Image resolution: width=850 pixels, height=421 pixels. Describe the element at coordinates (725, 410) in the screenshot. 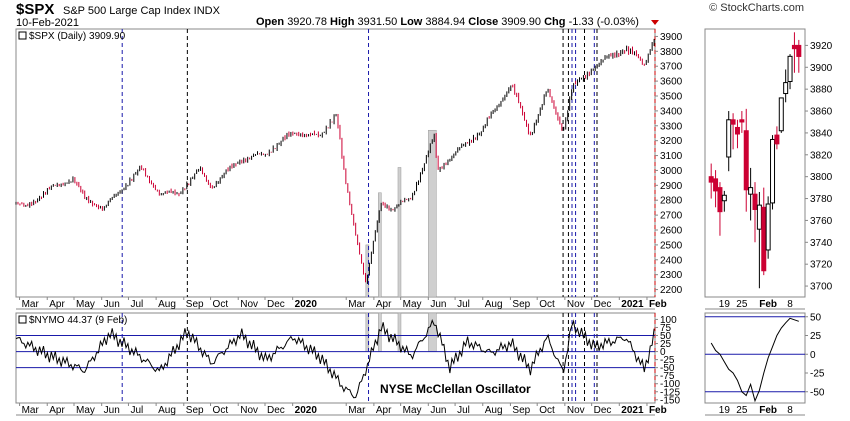

I see `mini-date-label: 19` at that location.